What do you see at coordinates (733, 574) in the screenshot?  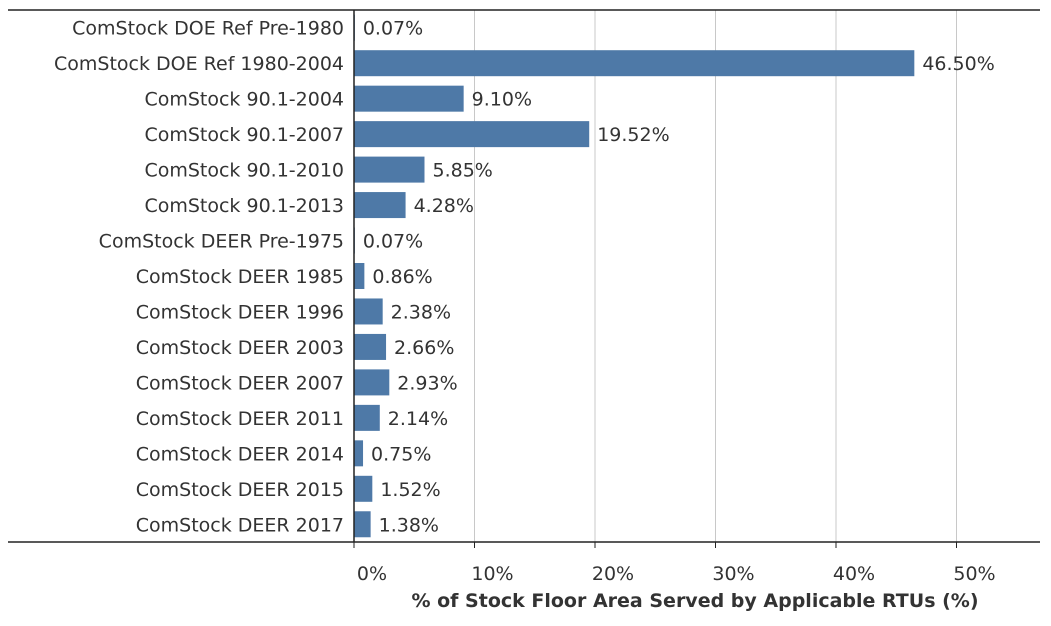 I see `x-tick-label: 30%` at bounding box center [733, 574].